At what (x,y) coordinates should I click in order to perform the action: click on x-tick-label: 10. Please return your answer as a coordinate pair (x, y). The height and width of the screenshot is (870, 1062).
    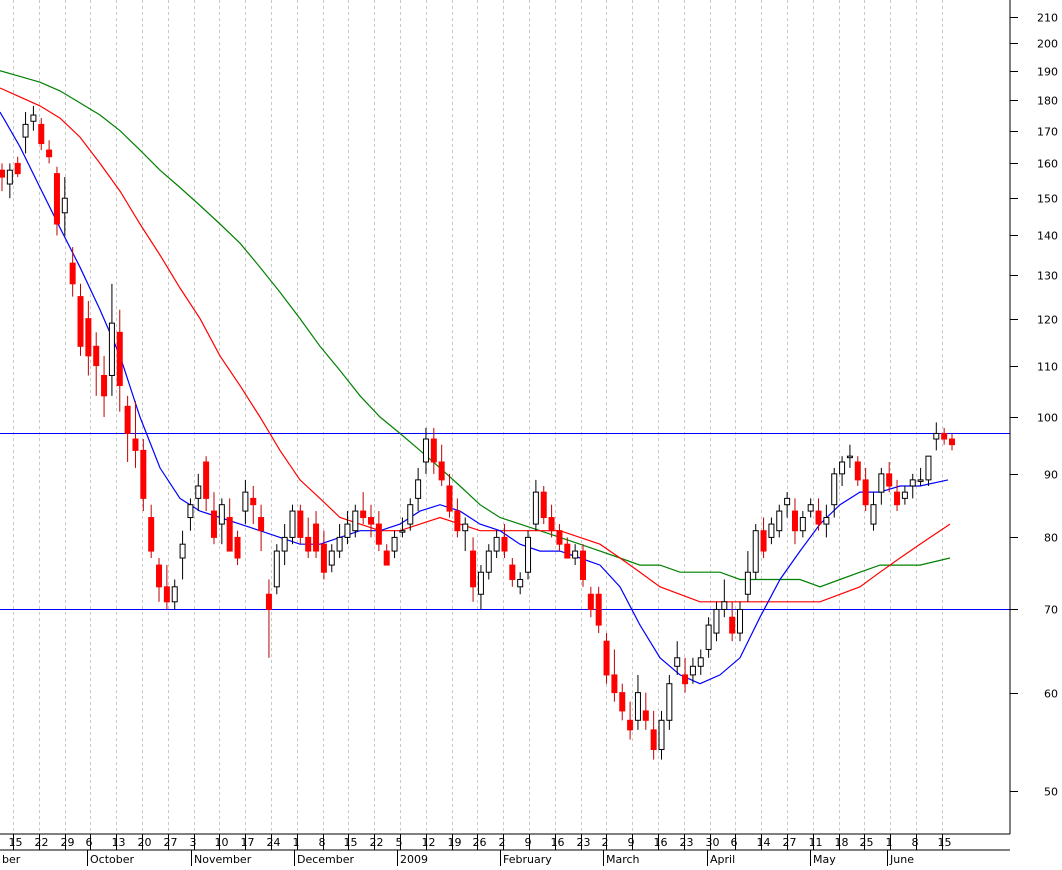
    Looking at the image, I should click on (222, 842).